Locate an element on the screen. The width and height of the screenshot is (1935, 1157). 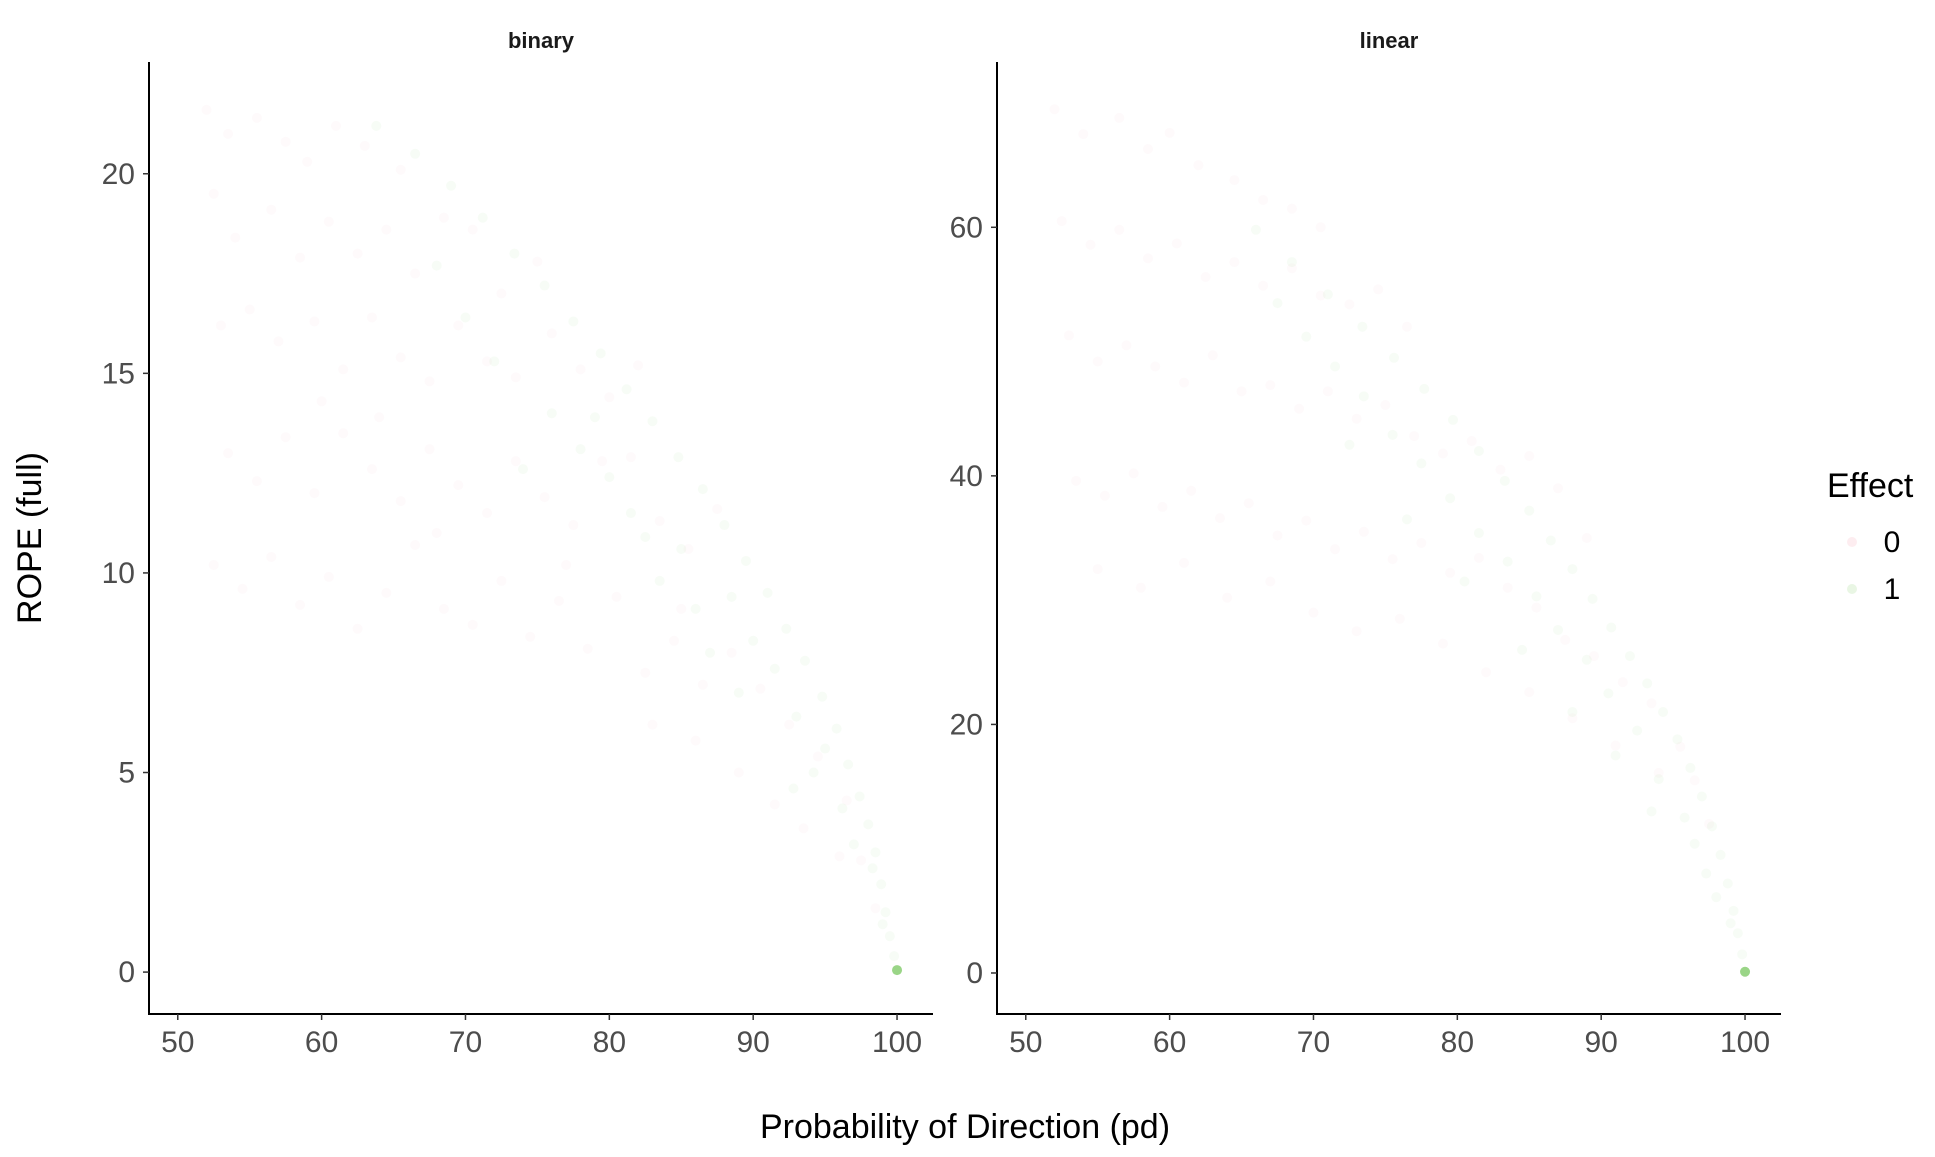
x-tick-label: 80 is located at coordinates (609, 1042).